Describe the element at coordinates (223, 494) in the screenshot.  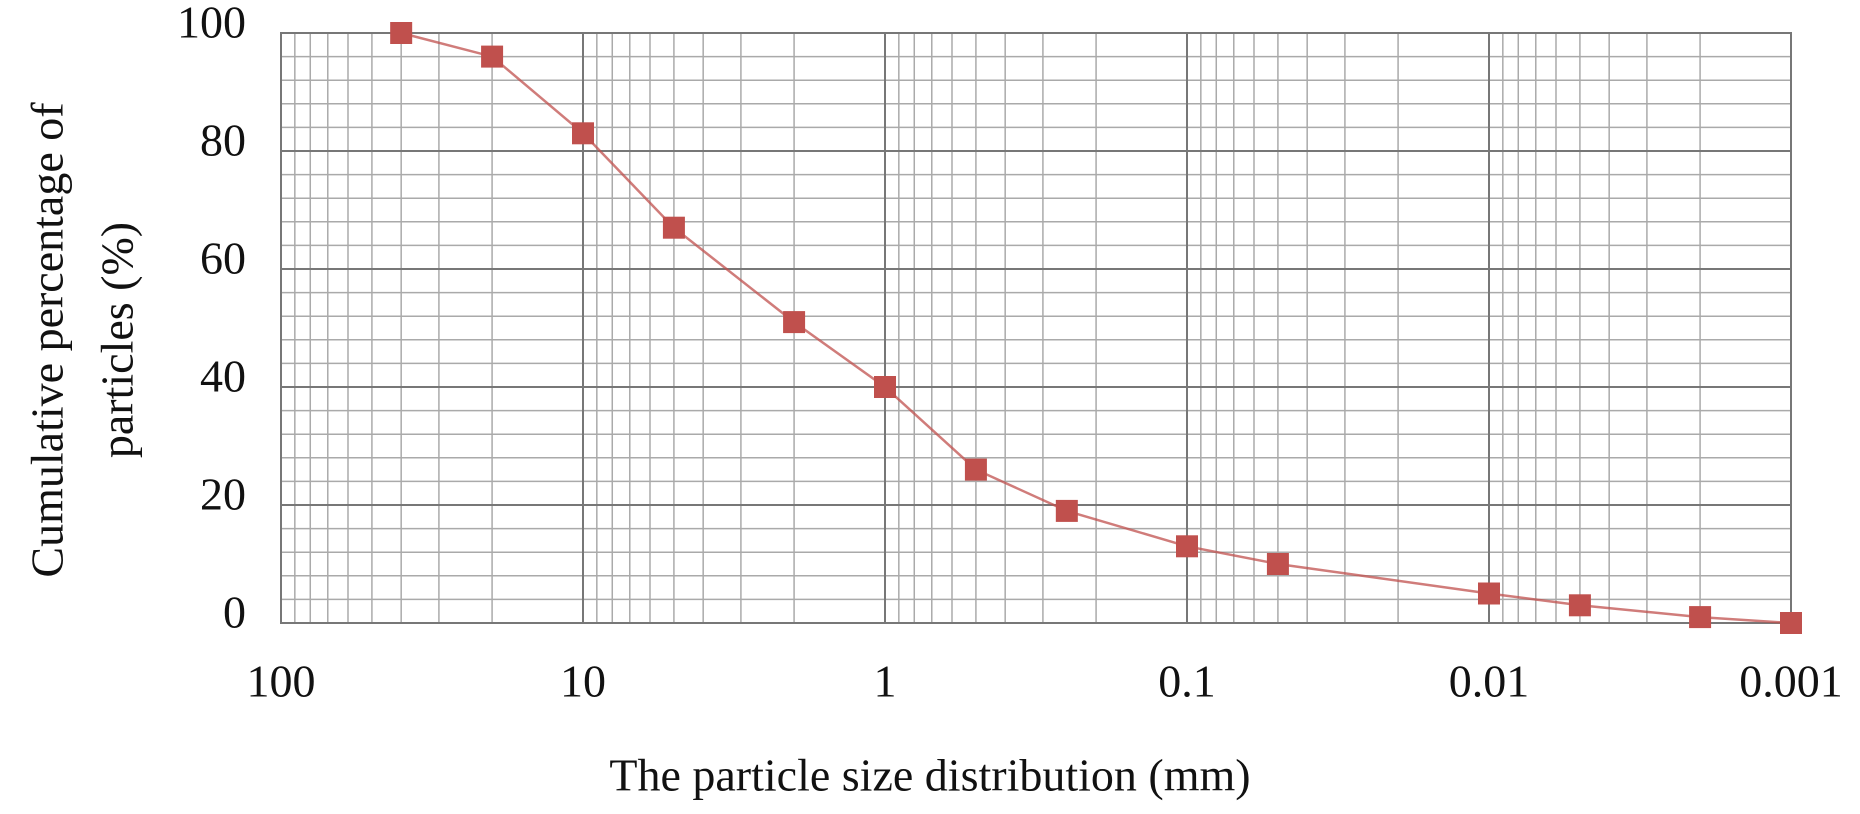
I see `y-tick-label: 20` at that location.